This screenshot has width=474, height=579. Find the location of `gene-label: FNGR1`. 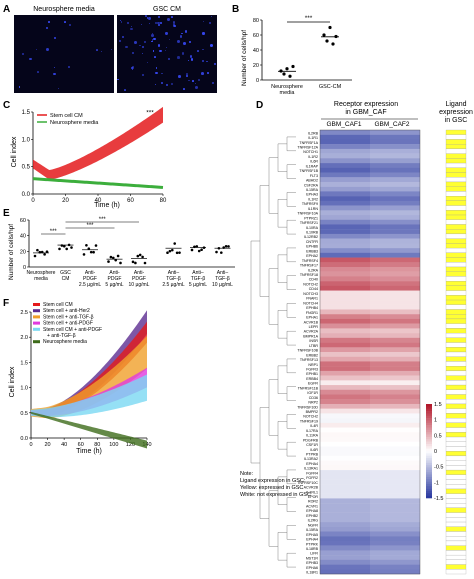

gene-label: FNGR1 is located at coordinates (312, 313).